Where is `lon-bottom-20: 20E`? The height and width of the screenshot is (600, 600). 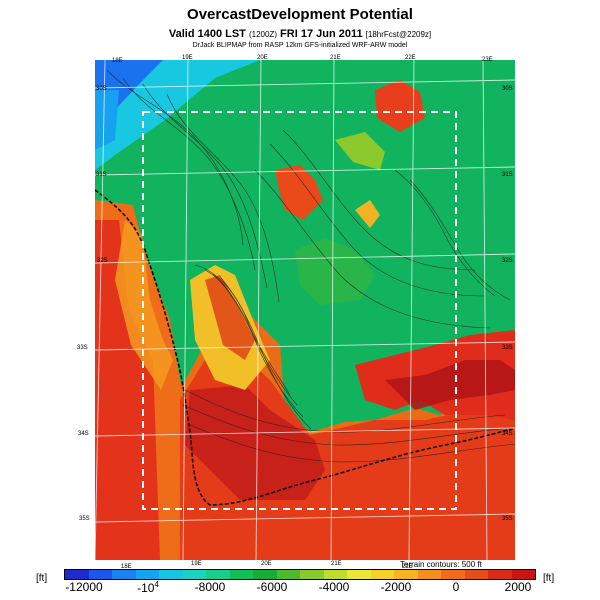
lon-bottom-20: 20E is located at coordinates (266, 564).